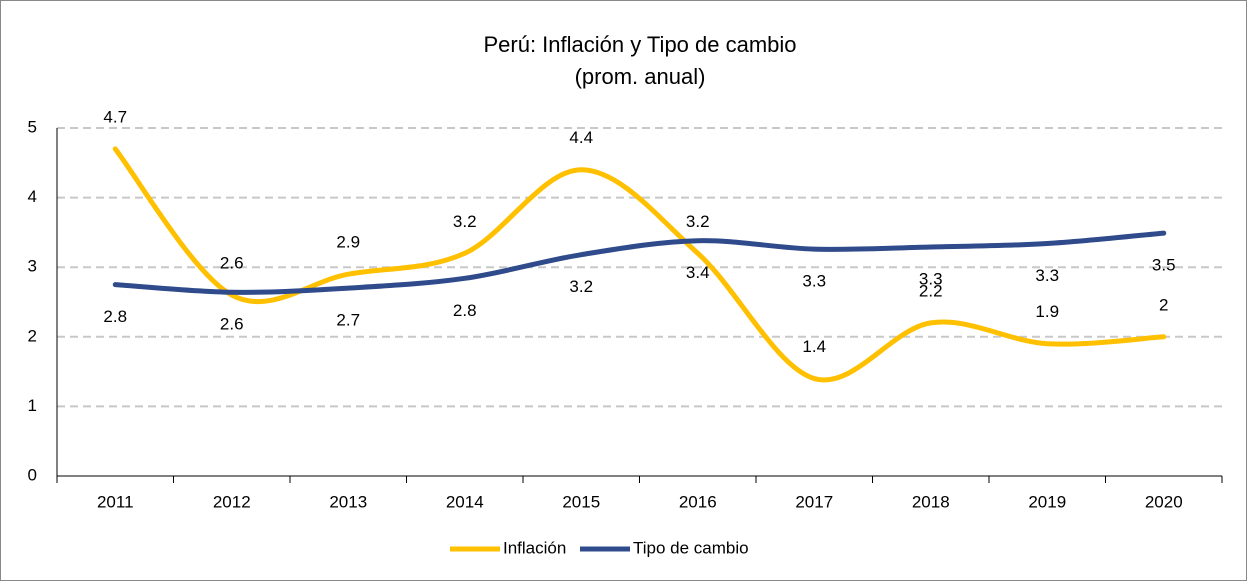  Describe the element at coordinates (1164, 265) in the screenshot. I see `data-label: 3.5` at that location.